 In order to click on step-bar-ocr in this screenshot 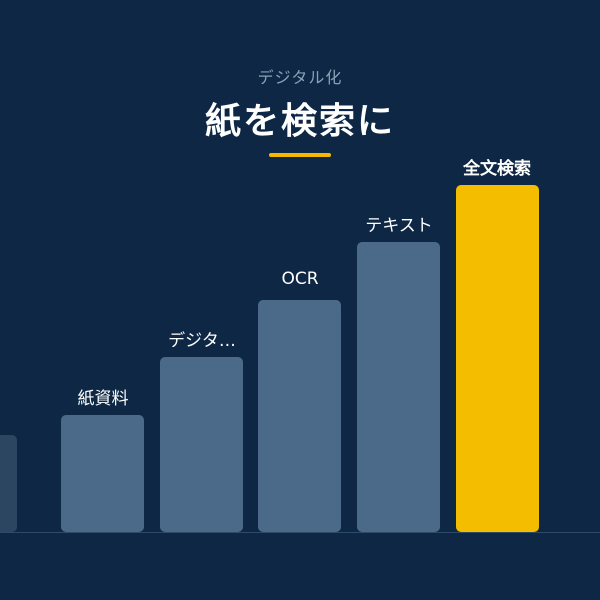, I will do `click(299, 416)`.